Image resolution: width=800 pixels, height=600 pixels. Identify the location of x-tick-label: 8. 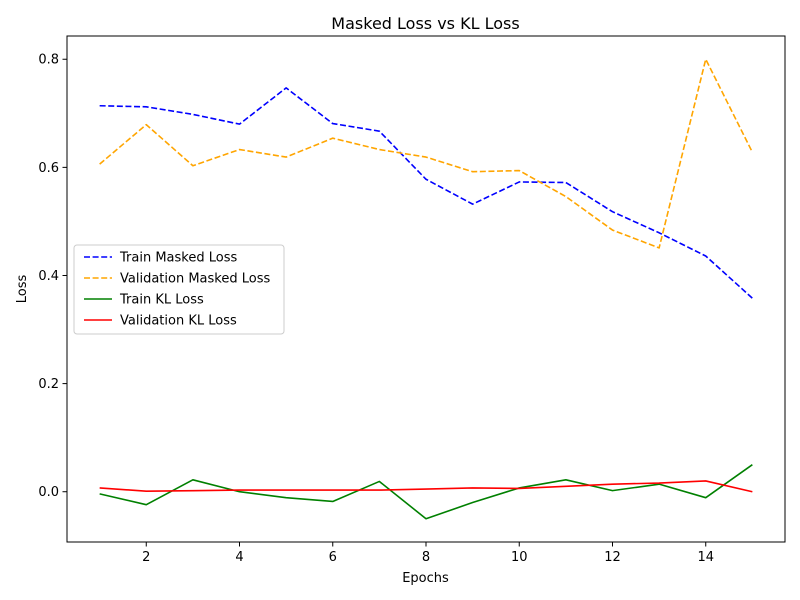
(426, 557).